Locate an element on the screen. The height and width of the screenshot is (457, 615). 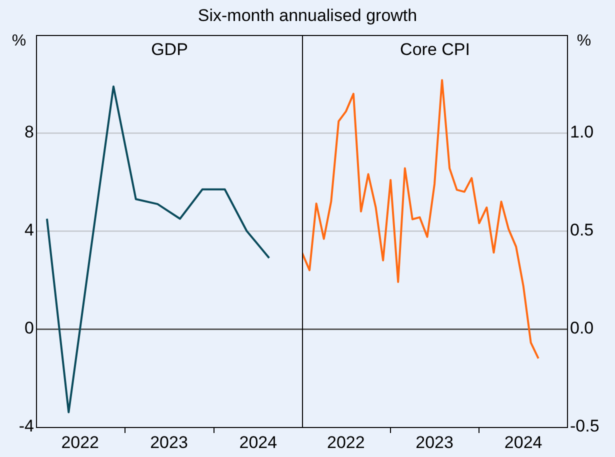
y-tick-label: 8 is located at coordinates (29, 132).